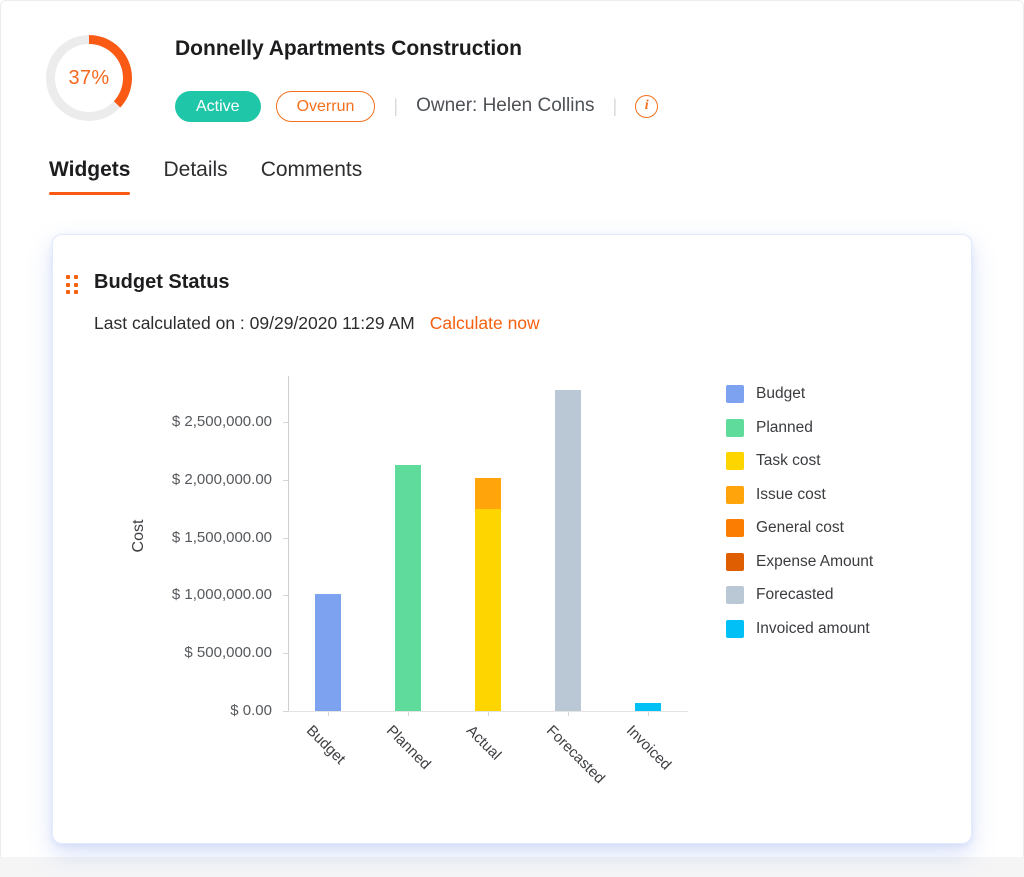 Image resolution: width=1024 pixels, height=877 pixels. Describe the element at coordinates (408, 747) in the screenshot. I see `x-category-label: Planned` at that location.